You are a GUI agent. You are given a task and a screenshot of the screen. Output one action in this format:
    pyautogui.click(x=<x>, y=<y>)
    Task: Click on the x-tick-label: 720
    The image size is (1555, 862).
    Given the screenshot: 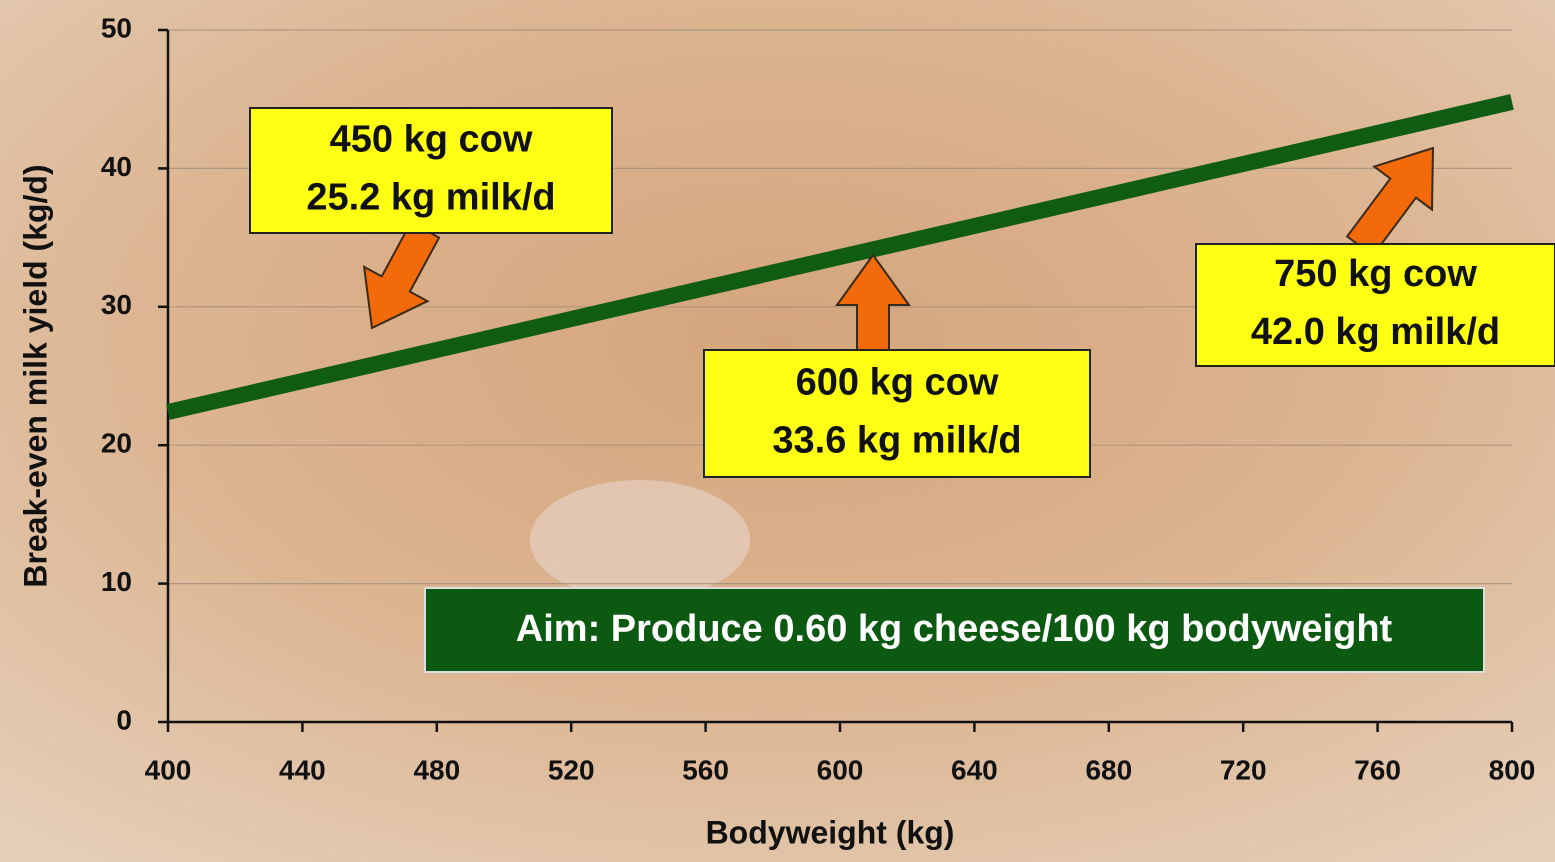 What is the action you would take?
    pyautogui.click(x=1243, y=769)
    